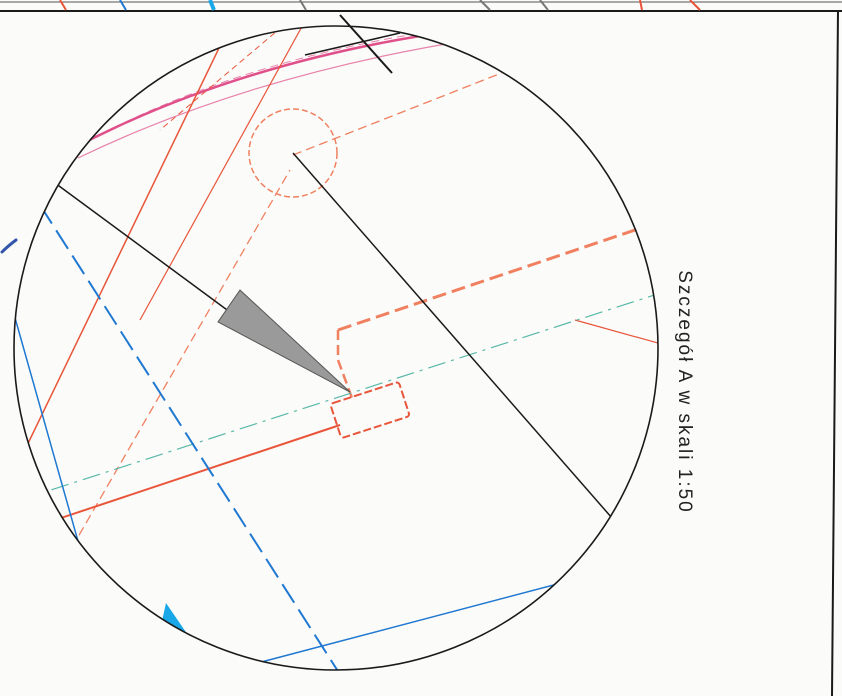 This screenshot has height=696, width=842. What do you see at coordinates (9, 246) in the screenshot?
I see `pen-mark` at bounding box center [9, 246].